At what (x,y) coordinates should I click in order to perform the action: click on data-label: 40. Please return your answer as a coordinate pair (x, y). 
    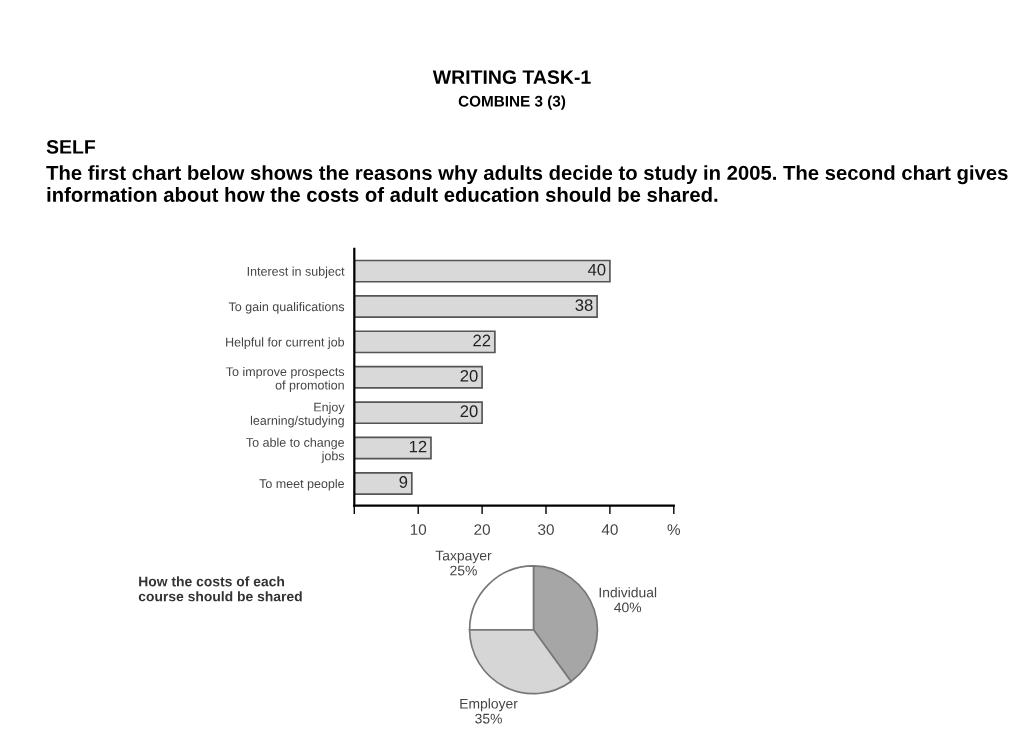
    Looking at the image, I should click on (596, 269).